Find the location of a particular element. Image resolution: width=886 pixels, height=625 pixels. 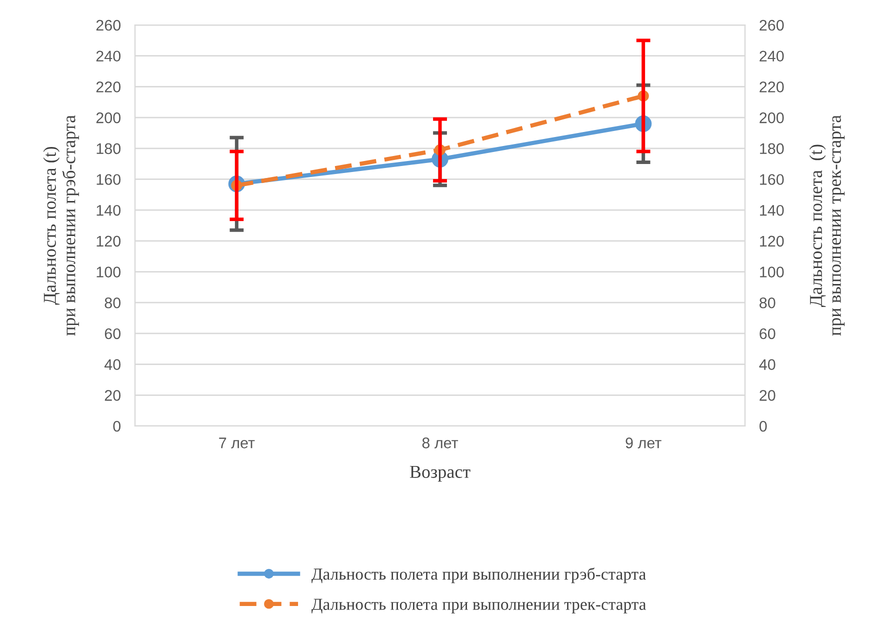

y-tick-label: 60 is located at coordinates (112, 334).